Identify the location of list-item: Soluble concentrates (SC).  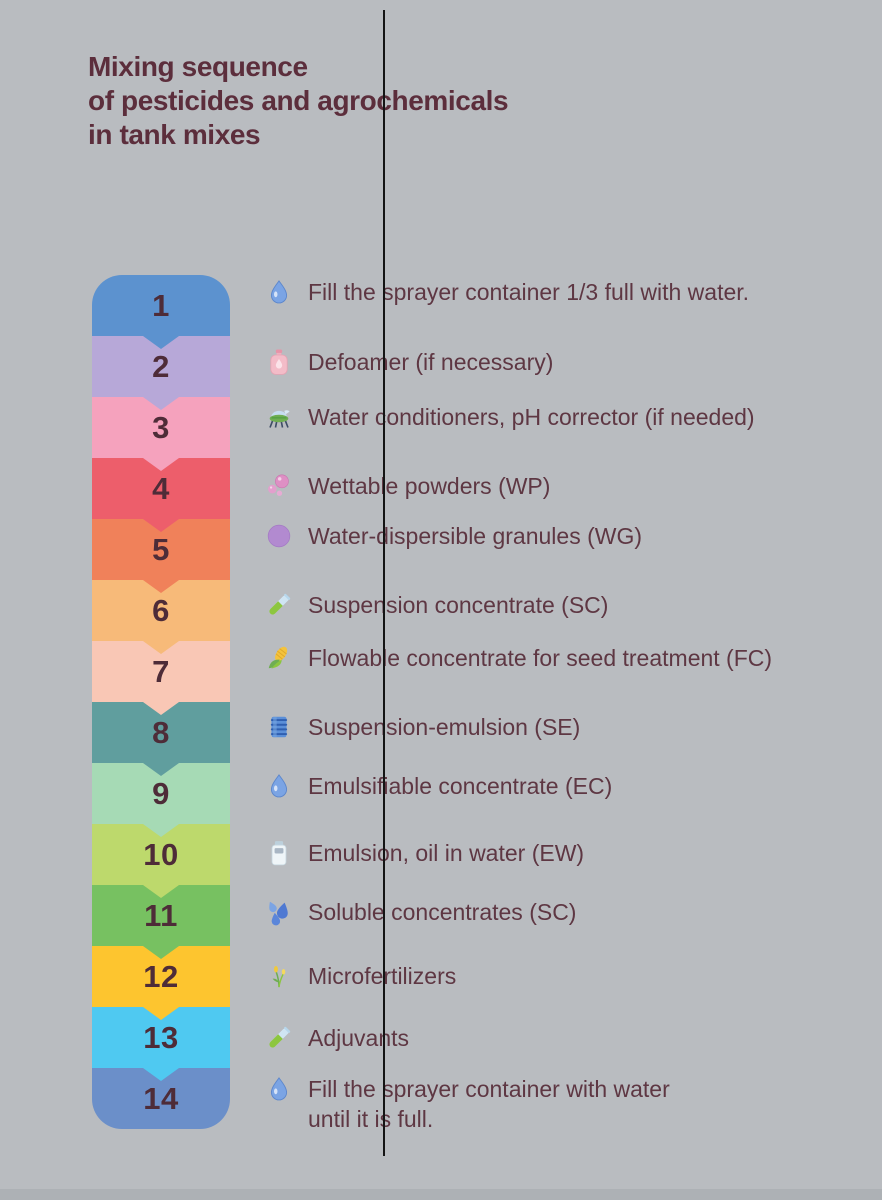
(419, 912).